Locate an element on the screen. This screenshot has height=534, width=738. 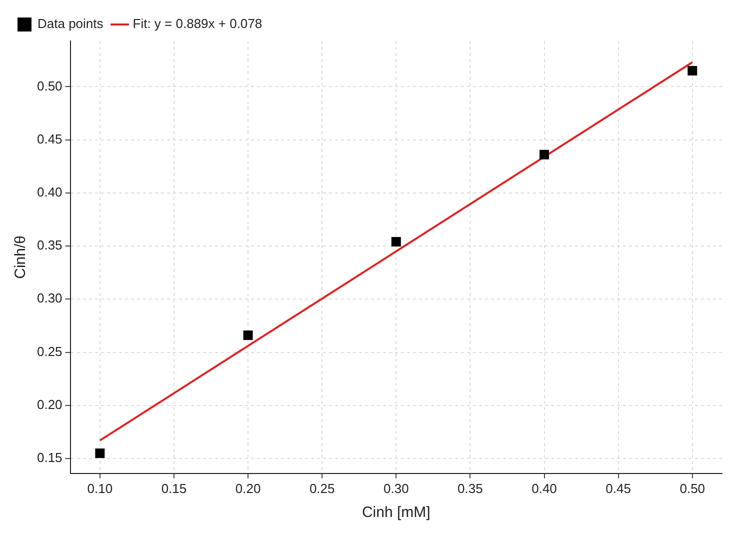
y-tick-label: 0.35 is located at coordinates (49, 245).